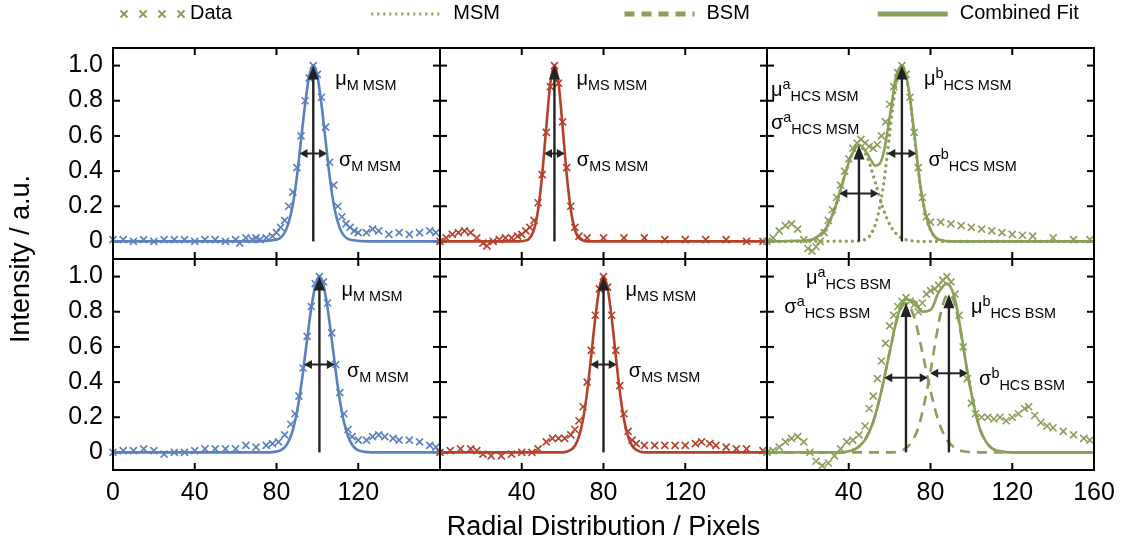 The image size is (1126, 551). What do you see at coordinates (1094, 491) in the screenshot?
I see `x-tick-label: 160` at bounding box center [1094, 491].